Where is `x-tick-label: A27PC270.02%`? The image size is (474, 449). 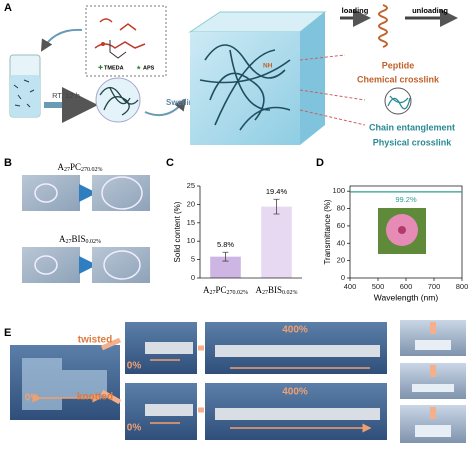
x-tick-label: A27PC270.02% is located at coordinates (225, 290).